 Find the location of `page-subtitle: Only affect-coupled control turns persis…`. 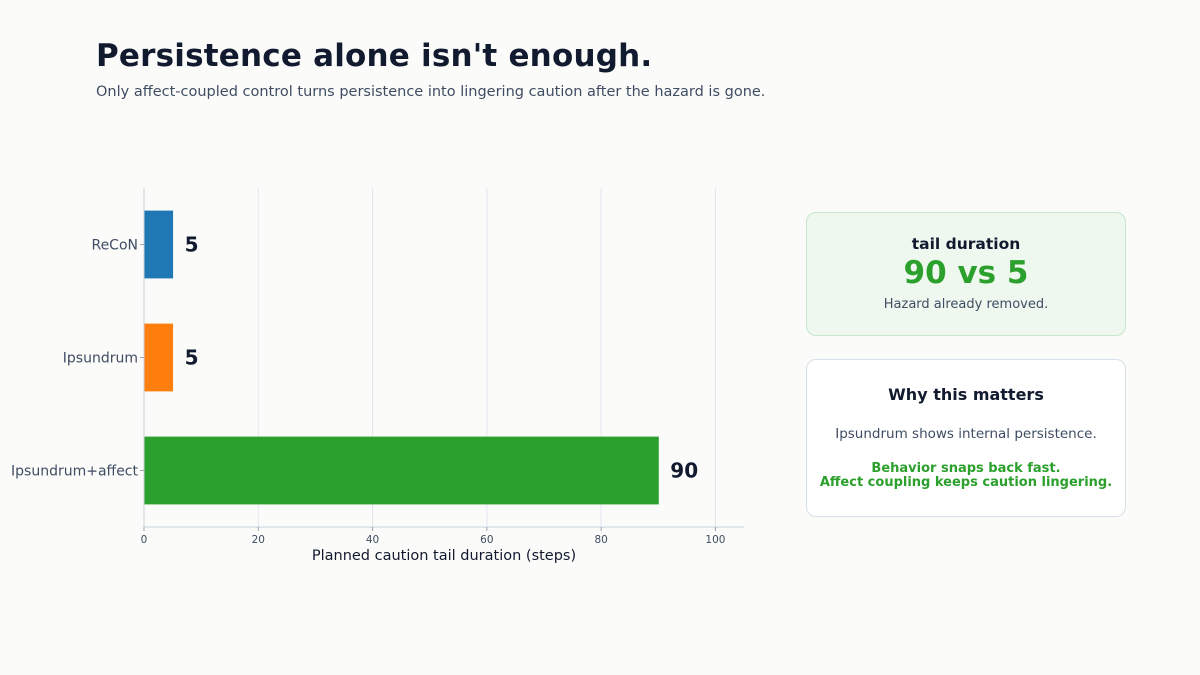

page-subtitle: Only affect-coupled control turns persis… is located at coordinates (431, 92).